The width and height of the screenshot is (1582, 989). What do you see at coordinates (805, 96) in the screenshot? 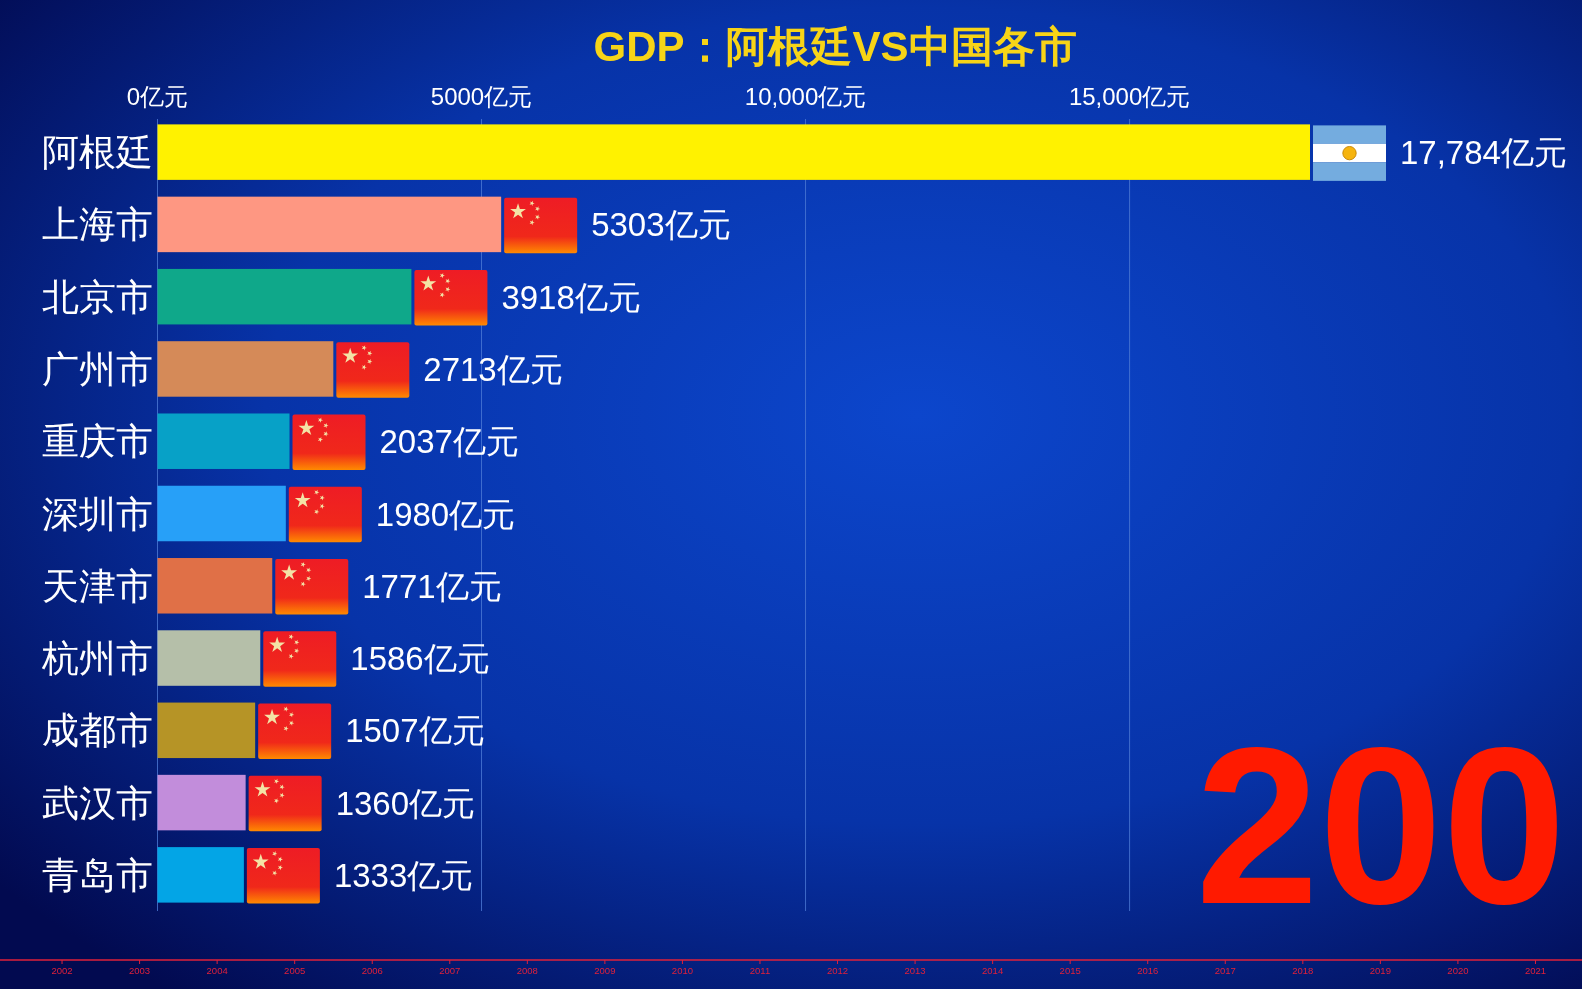
I see `x-tick-label: 10,000亿元` at bounding box center [805, 96].